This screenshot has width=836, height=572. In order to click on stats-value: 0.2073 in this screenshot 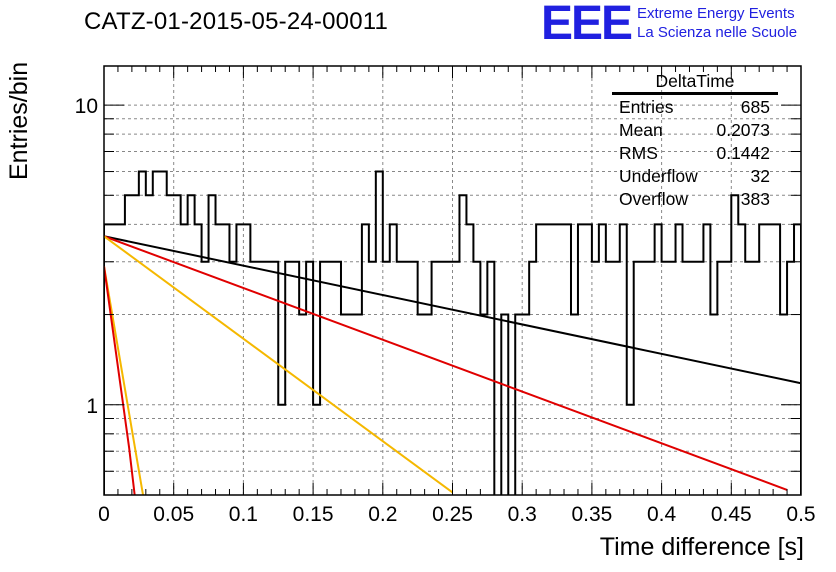, I will do `click(743, 130)`.